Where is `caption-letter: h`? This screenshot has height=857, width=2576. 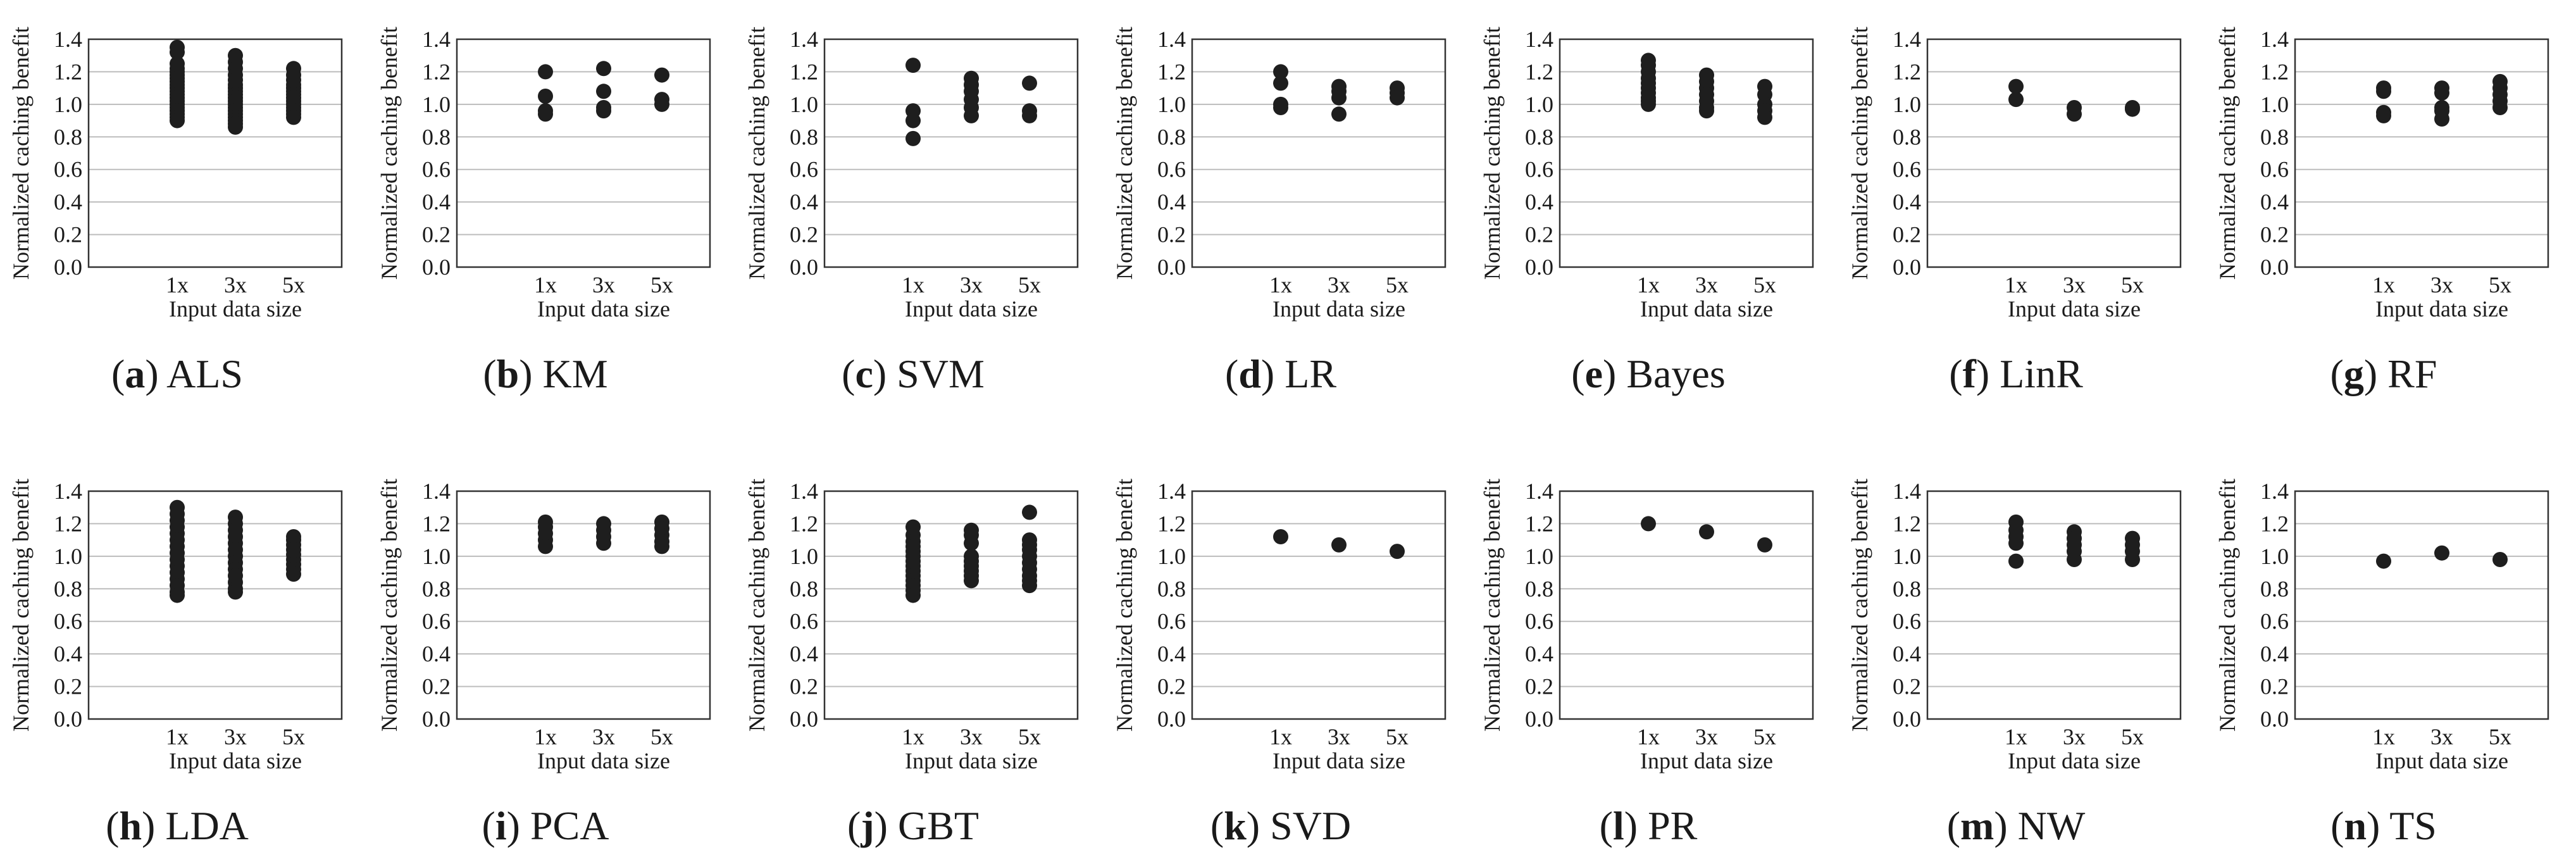
caption-letter: h is located at coordinates (130, 825).